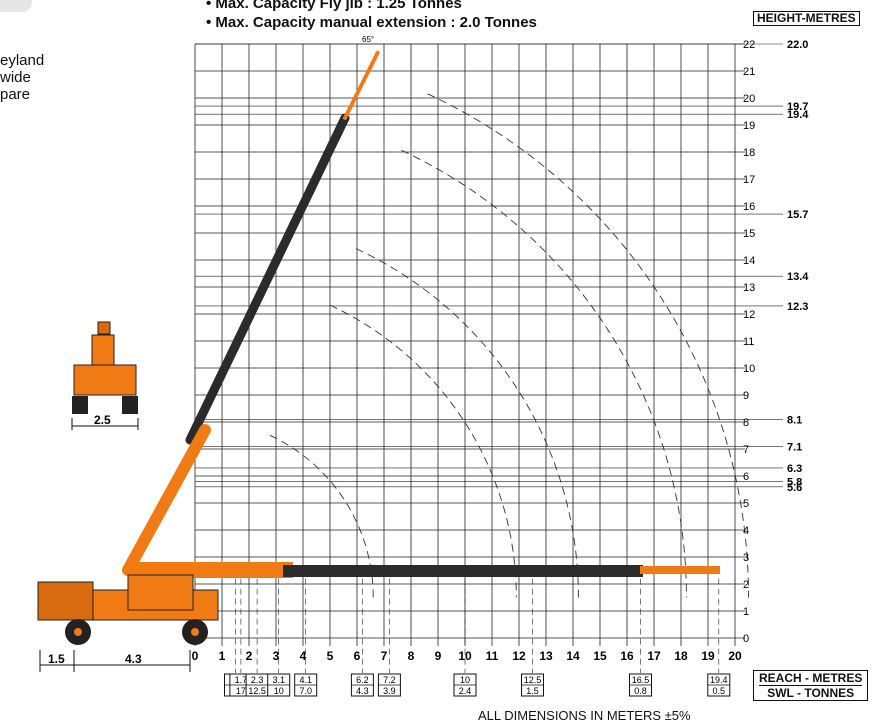 The image size is (875, 725). What do you see at coordinates (746, 504) in the screenshot?
I see `height-tick-label: 5` at bounding box center [746, 504].